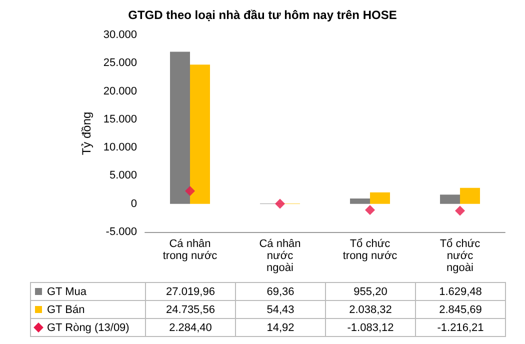  Describe the element at coordinates (281, 309) in the screenshot. I see `data-label: 54,43` at that location.